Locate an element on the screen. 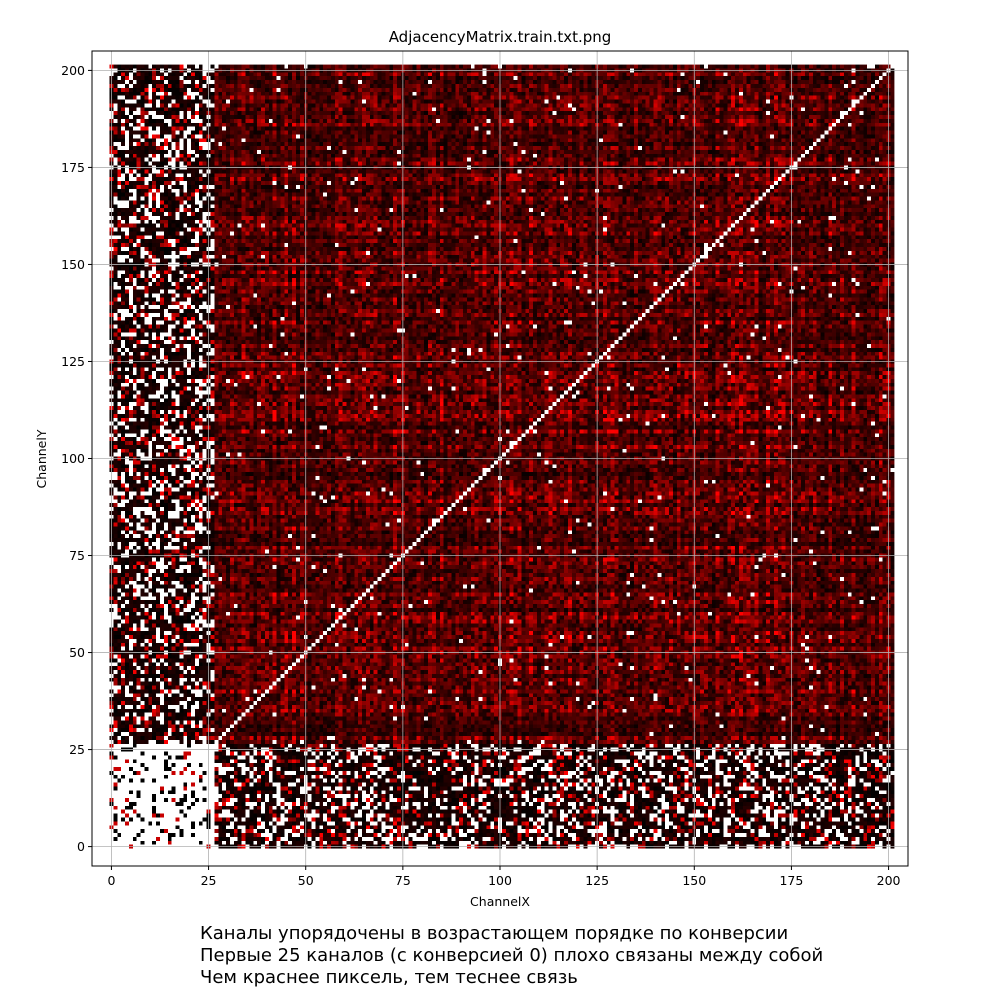 The width and height of the screenshot is (1000, 1000). x-tick-label: 50 is located at coordinates (306, 880).